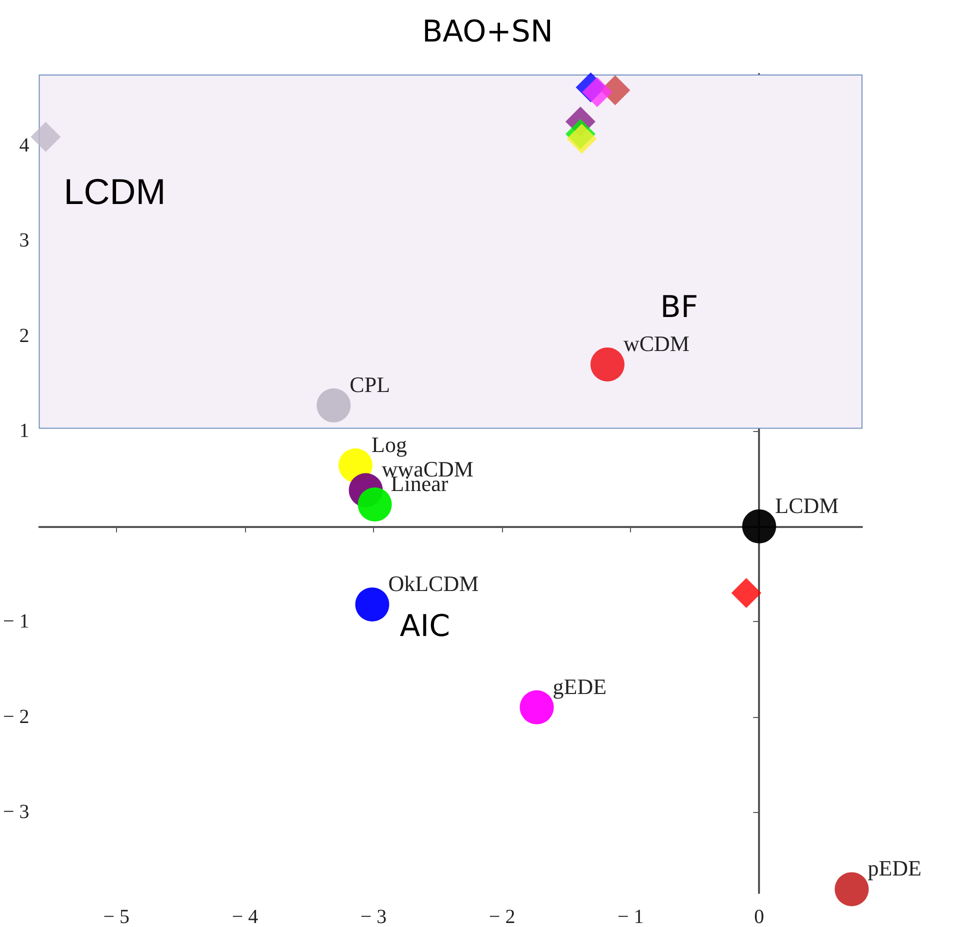 The width and height of the screenshot is (975, 927). What do you see at coordinates (24, 145) in the screenshot?
I see `y-tick-label: 4` at bounding box center [24, 145].